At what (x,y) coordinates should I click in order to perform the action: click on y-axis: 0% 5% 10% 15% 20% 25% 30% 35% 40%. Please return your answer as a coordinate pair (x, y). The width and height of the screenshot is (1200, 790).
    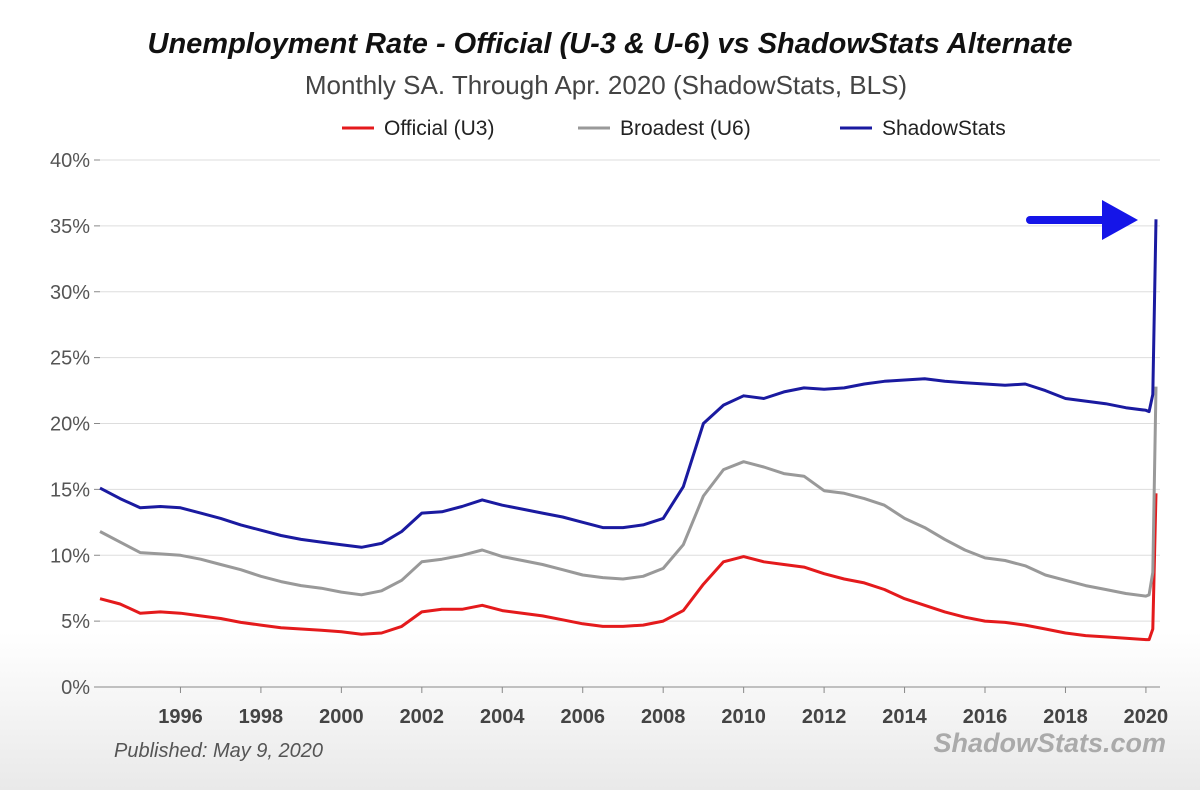
    Looking at the image, I should click on (75, 424).